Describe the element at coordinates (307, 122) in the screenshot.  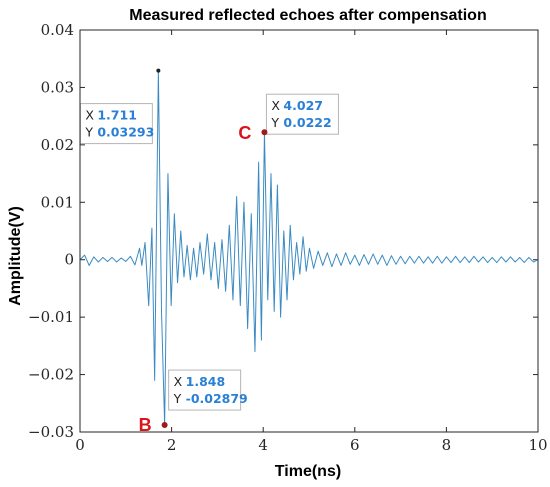
I see `datatip-y-value: 0.0222` at that location.